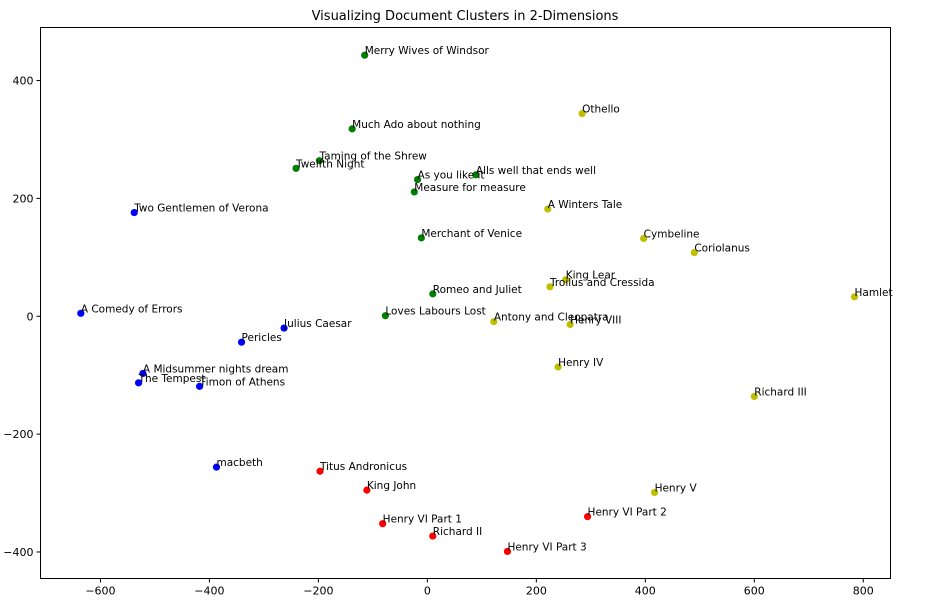  What do you see at coordinates (536, 591) in the screenshot?
I see `x-tick-label: 200` at bounding box center [536, 591].